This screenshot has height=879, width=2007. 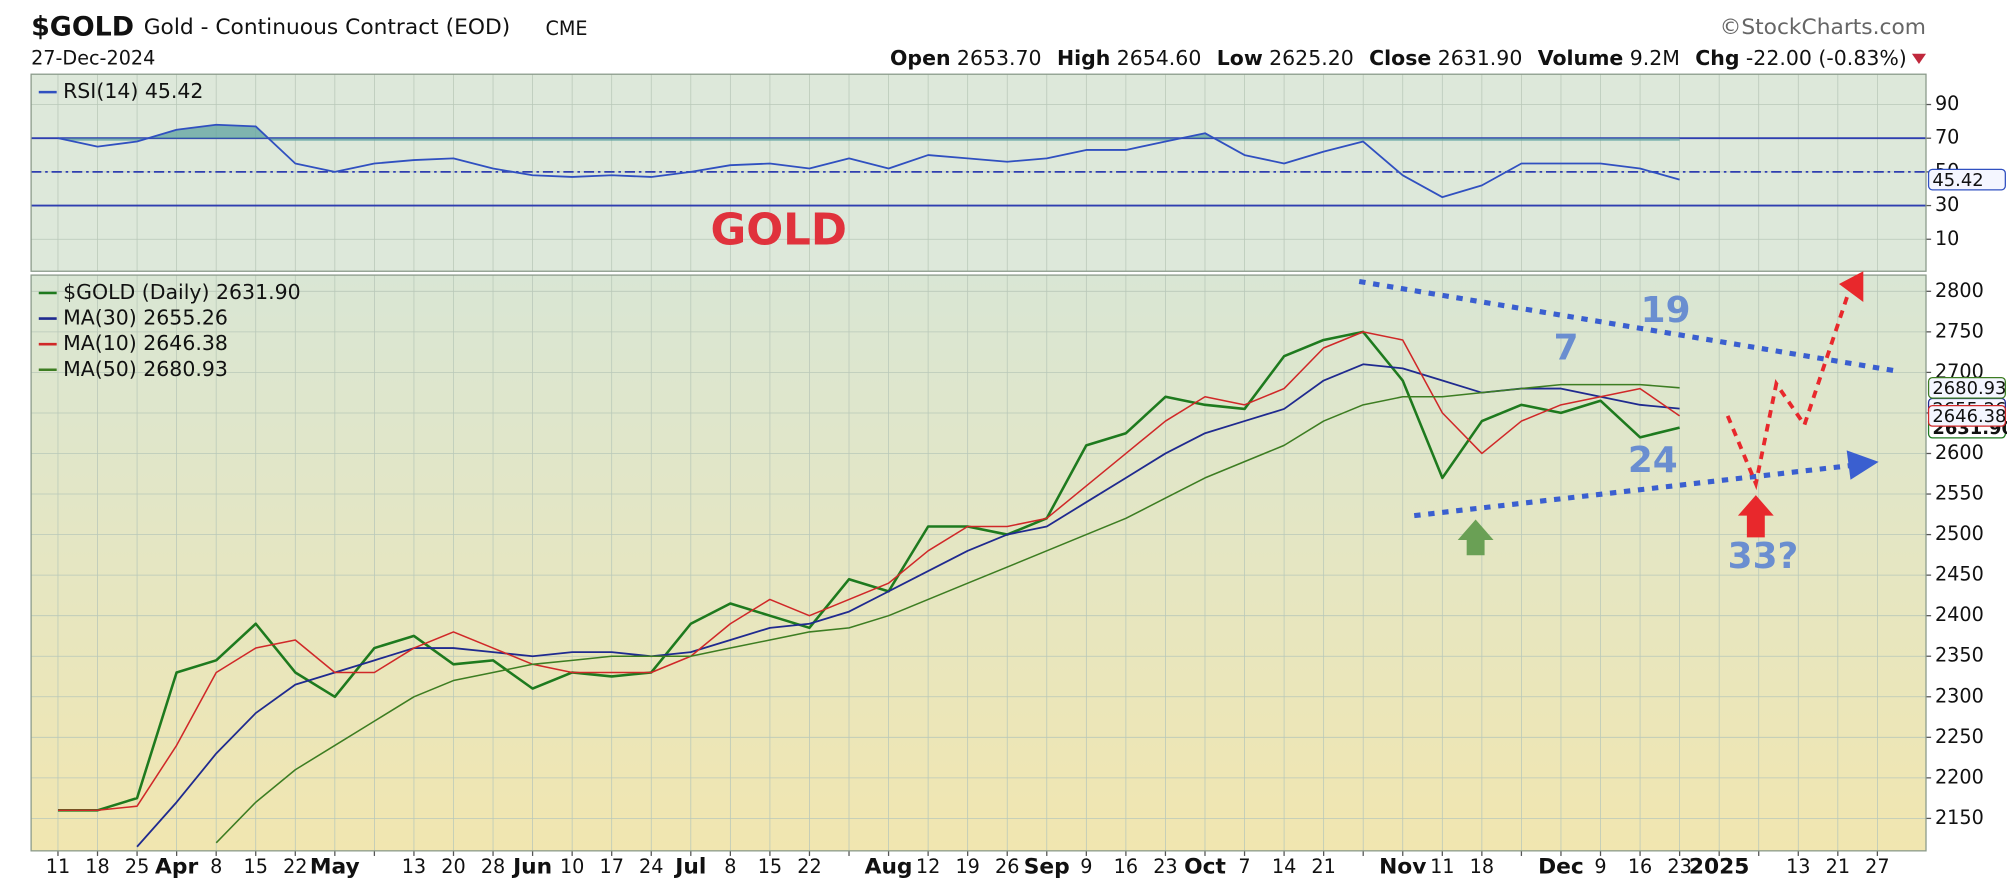 I want to click on exchange: CME, so click(x=566, y=28).